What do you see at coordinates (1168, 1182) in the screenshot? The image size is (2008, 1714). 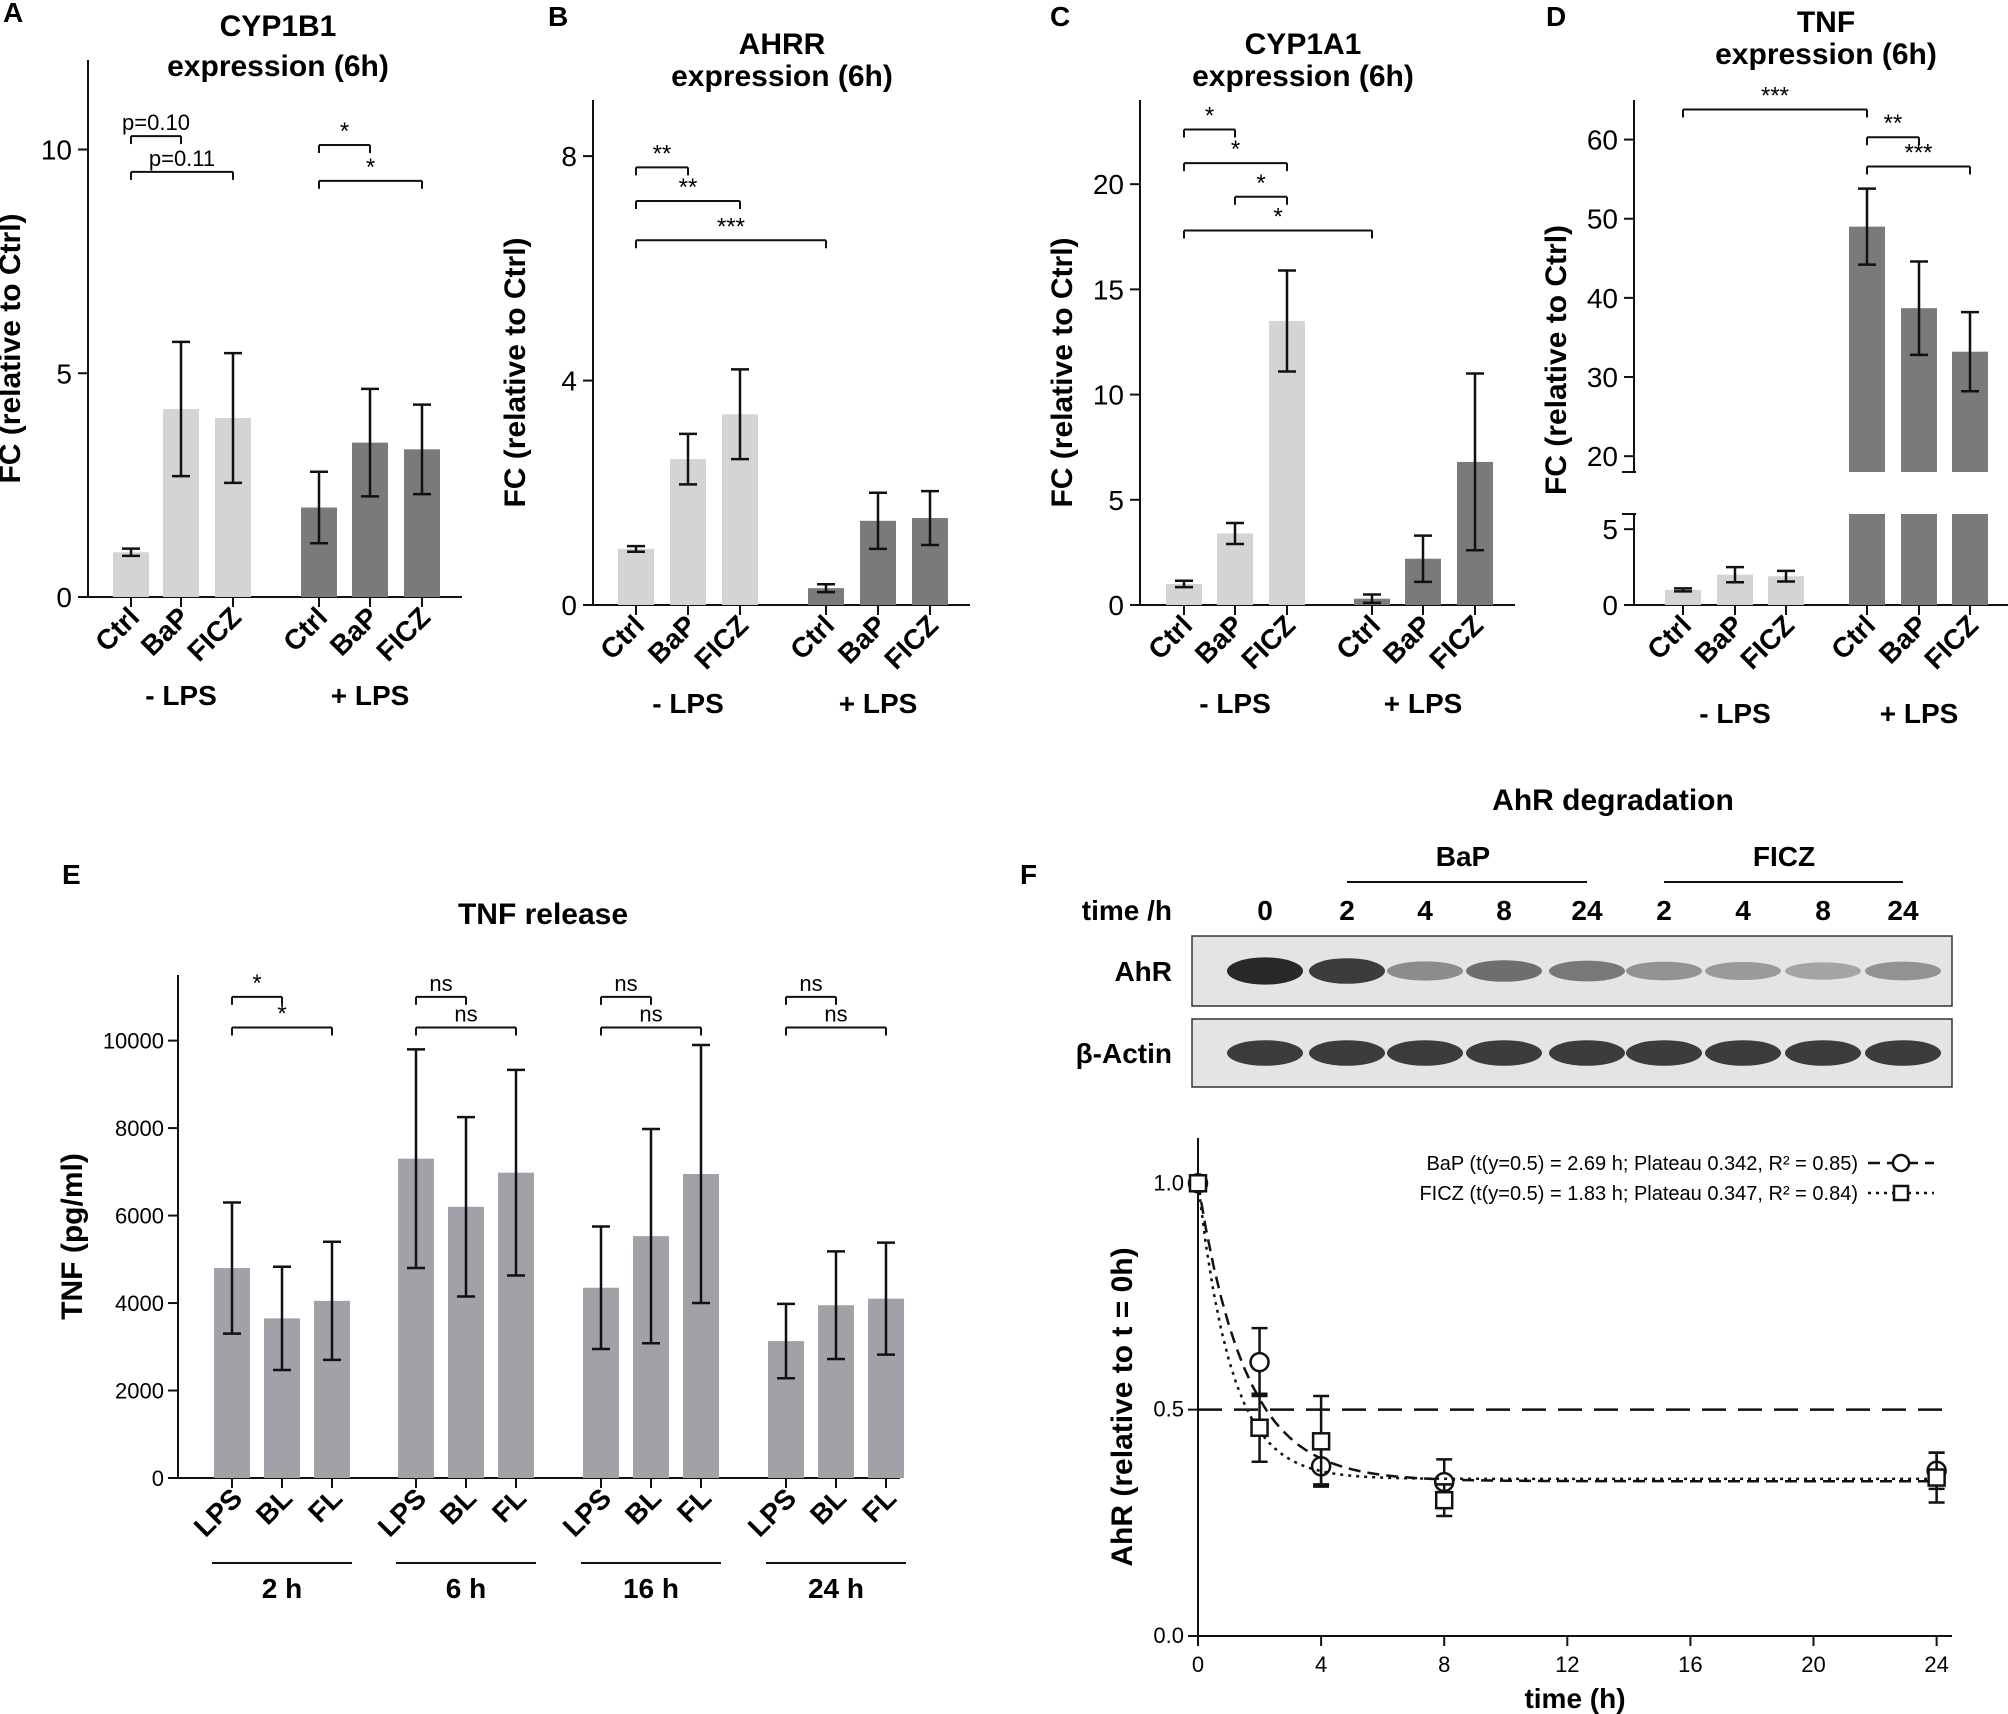 I see `y-tick-label-f: 1.0` at bounding box center [1168, 1182].